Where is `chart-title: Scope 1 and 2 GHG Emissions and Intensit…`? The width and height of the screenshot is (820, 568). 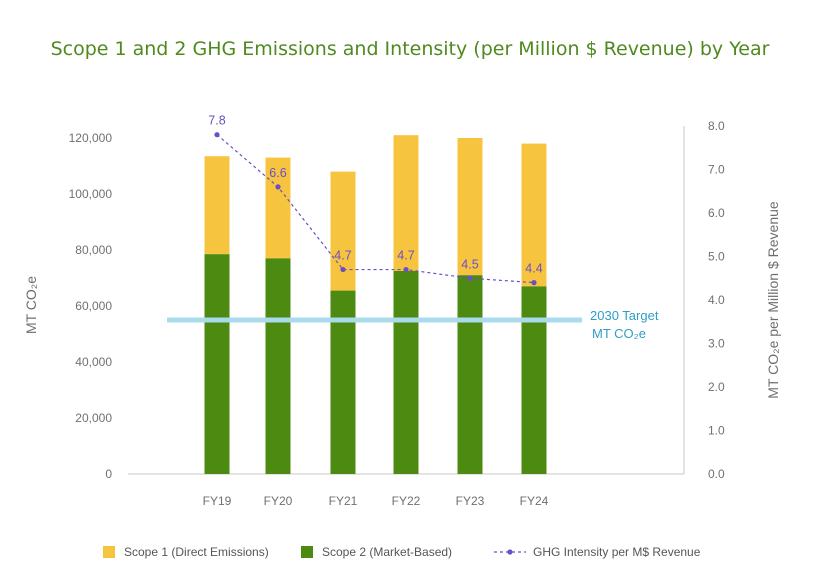 chart-title: Scope 1 and 2 GHG Emissions and Intensit… is located at coordinates (410, 49).